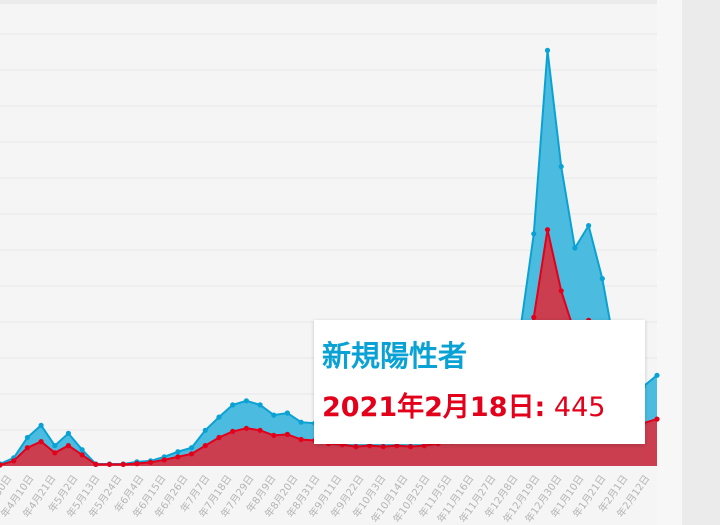 Image resolution: width=720 pixels, height=525 pixels. I want to click on tooltip-title: 新規陽性者, so click(395, 356).